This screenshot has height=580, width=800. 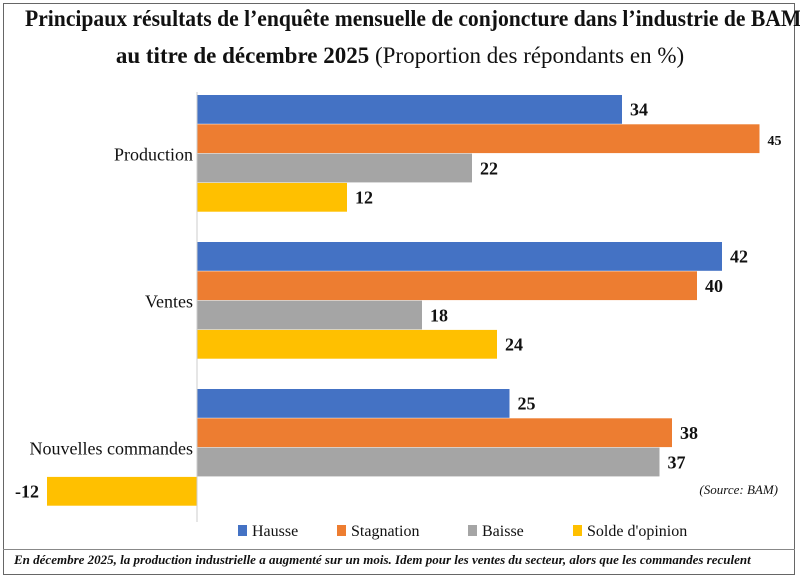 I want to click on category-label: Ventes, so click(x=169, y=302).